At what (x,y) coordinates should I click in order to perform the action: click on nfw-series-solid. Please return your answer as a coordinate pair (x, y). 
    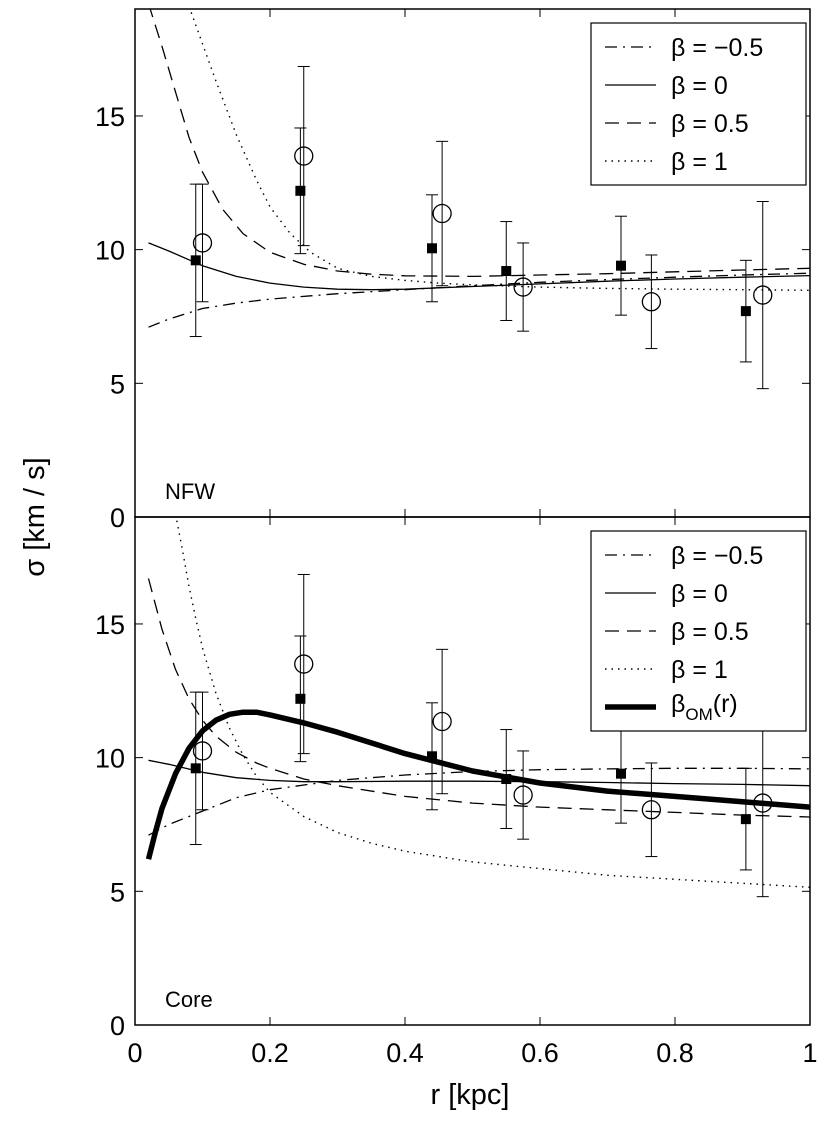
    Looking at the image, I should click on (479, 266).